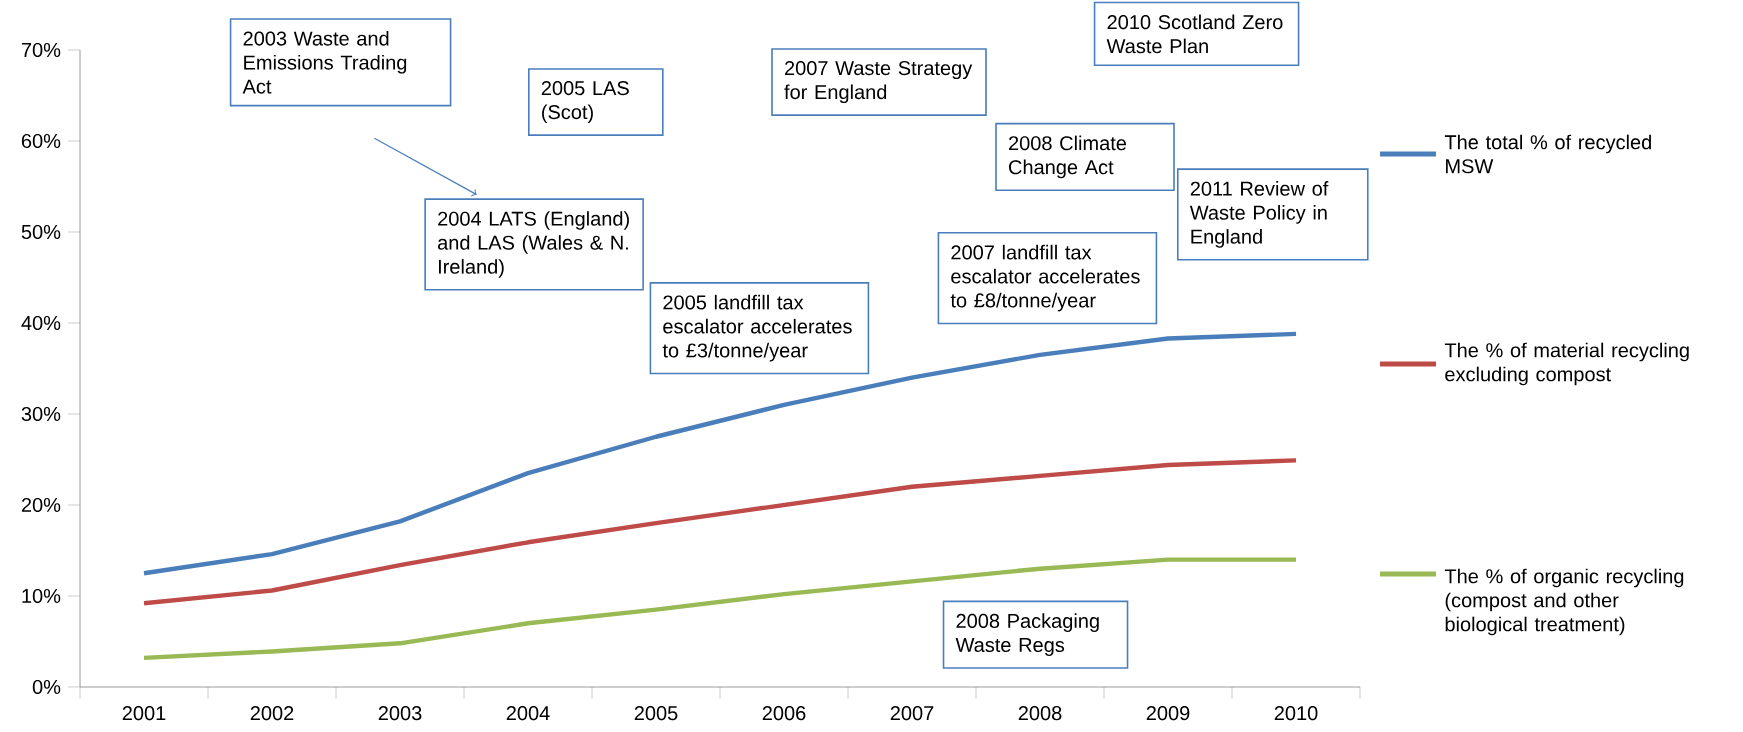 This screenshot has height=732, width=1743. What do you see at coordinates (41, 50) in the screenshot?
I see `y-tick-label: 70%` at bounding box center [41, 50].